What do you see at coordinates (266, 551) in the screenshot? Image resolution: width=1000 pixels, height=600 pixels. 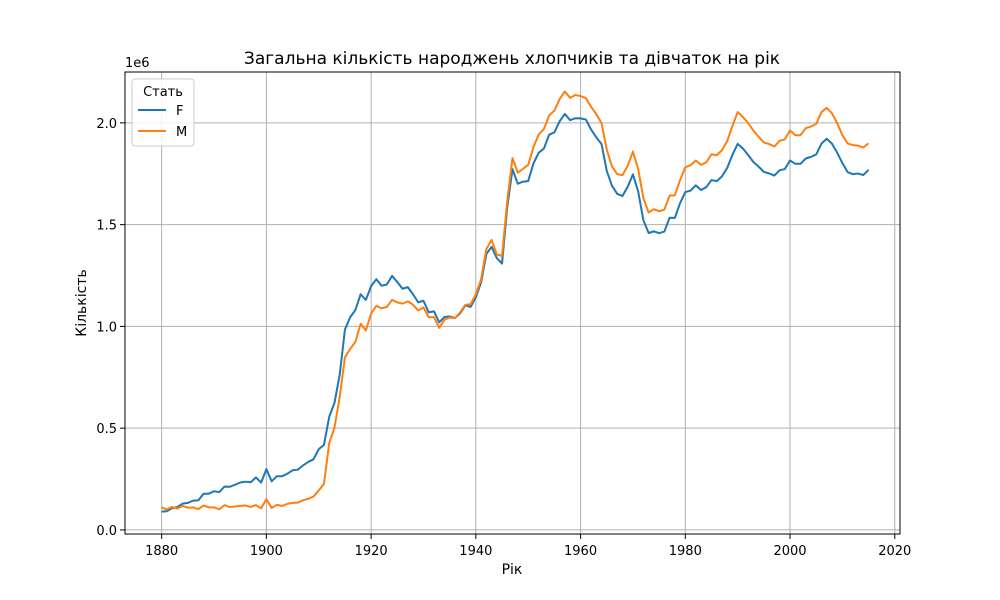 I see `x-tick-label: 1900` at bounding box center [266, 551].